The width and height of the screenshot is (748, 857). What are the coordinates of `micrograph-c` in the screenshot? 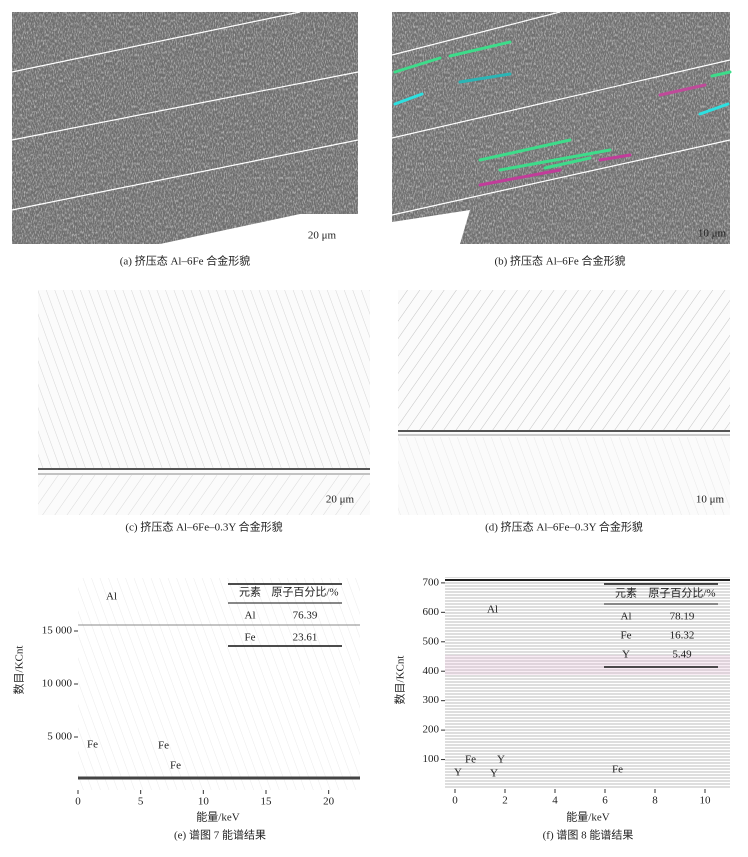 It's located at (204, 402).